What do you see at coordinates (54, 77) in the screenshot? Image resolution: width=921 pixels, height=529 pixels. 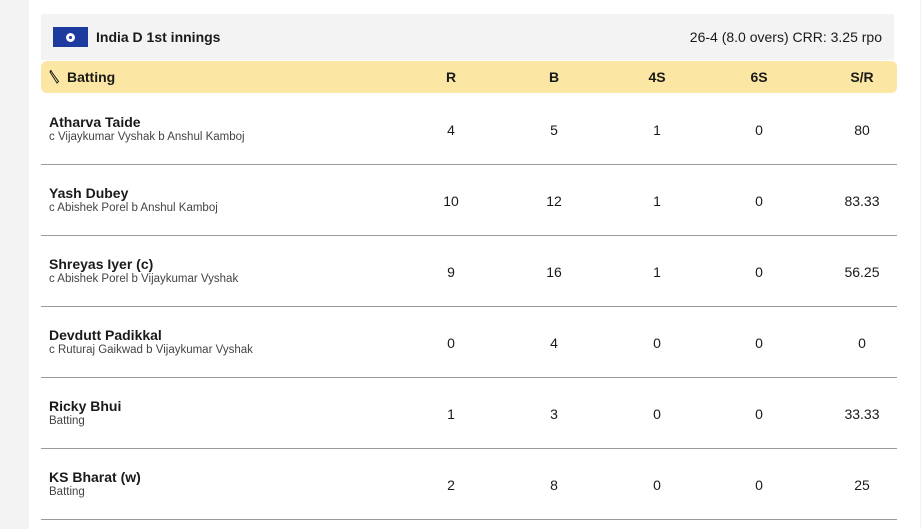 I see `cricket-bat-icon` at bounding box center [54, 77].